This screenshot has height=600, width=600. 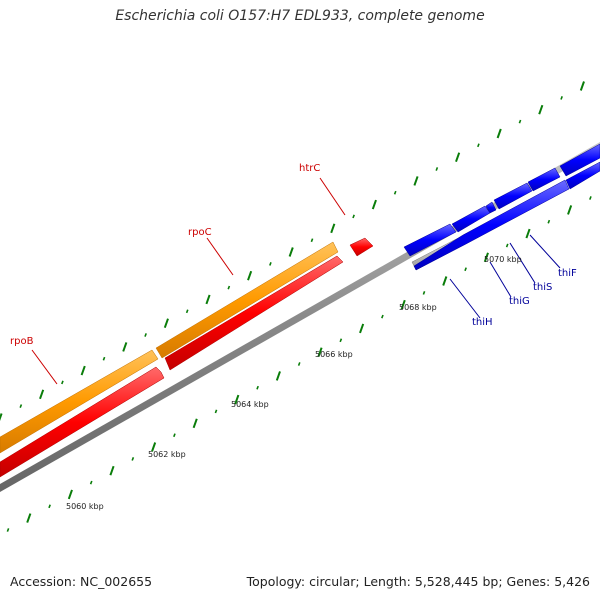 I want to click on leader-thiG, so click(x=500, y=279).